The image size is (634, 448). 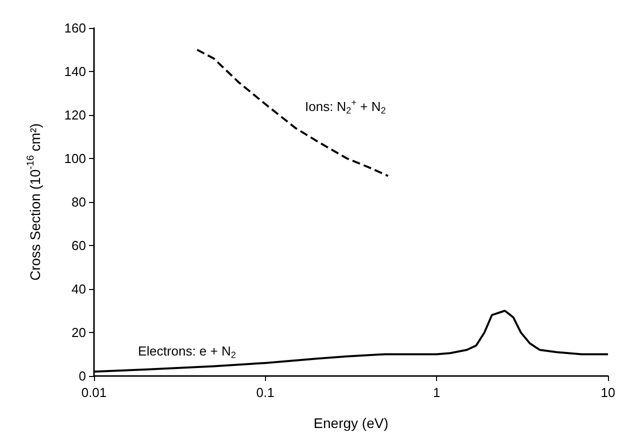 I want to click on x-axis-title: Energy (eV), so click(x=351, y=423).